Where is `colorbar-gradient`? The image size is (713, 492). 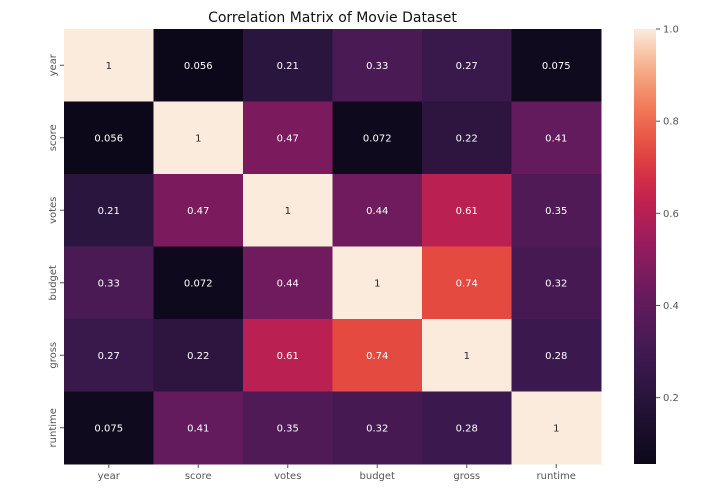 colorbar-gradient is located at coordinates (645, 246).